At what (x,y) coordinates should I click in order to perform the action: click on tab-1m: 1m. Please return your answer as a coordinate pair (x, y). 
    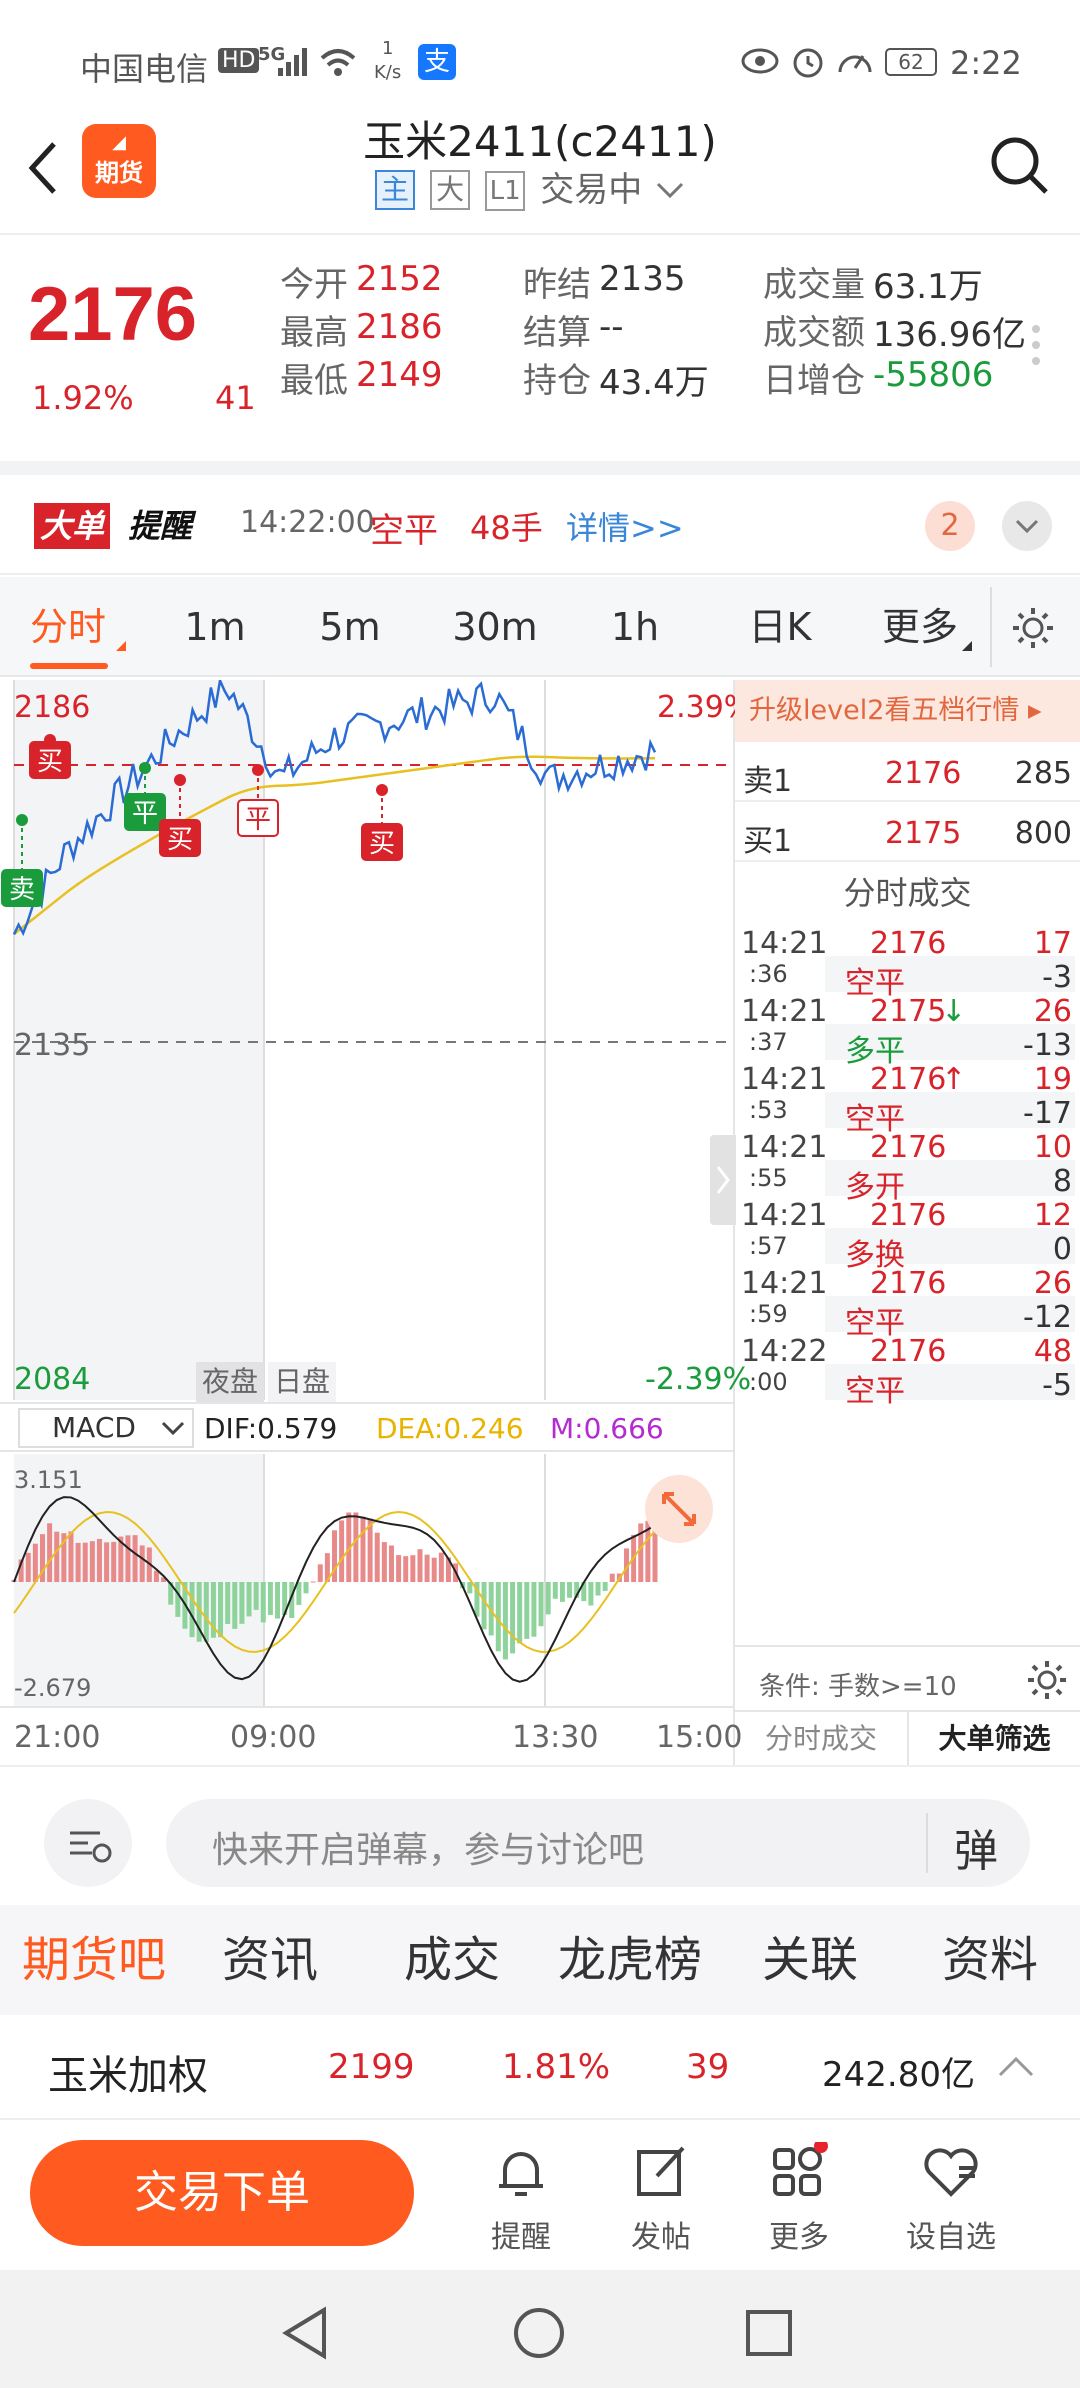
    Looking at the image, I should click on (215, 627).